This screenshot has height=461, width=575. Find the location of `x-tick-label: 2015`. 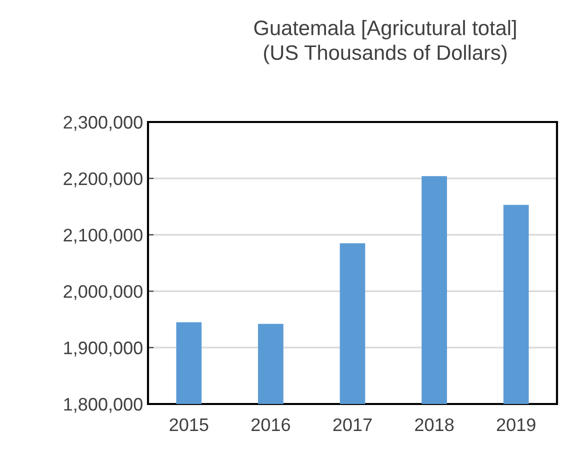

x-tick-label: 2015 is located at coordinates (189, 425).